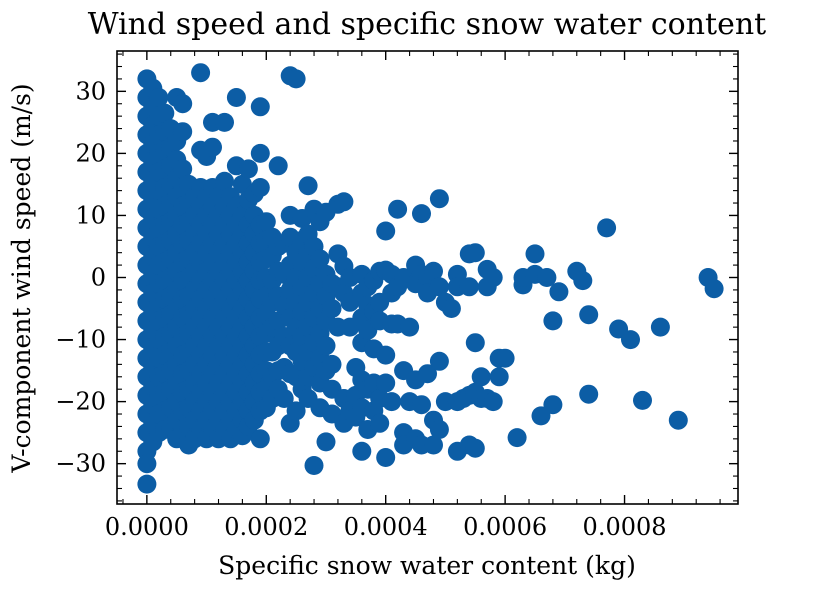  What do you see at coordinates (21, 278) in the screenshot?
I see `y-axis-label: V-component wind speed (m/s)` at bounding box center [21, 278].